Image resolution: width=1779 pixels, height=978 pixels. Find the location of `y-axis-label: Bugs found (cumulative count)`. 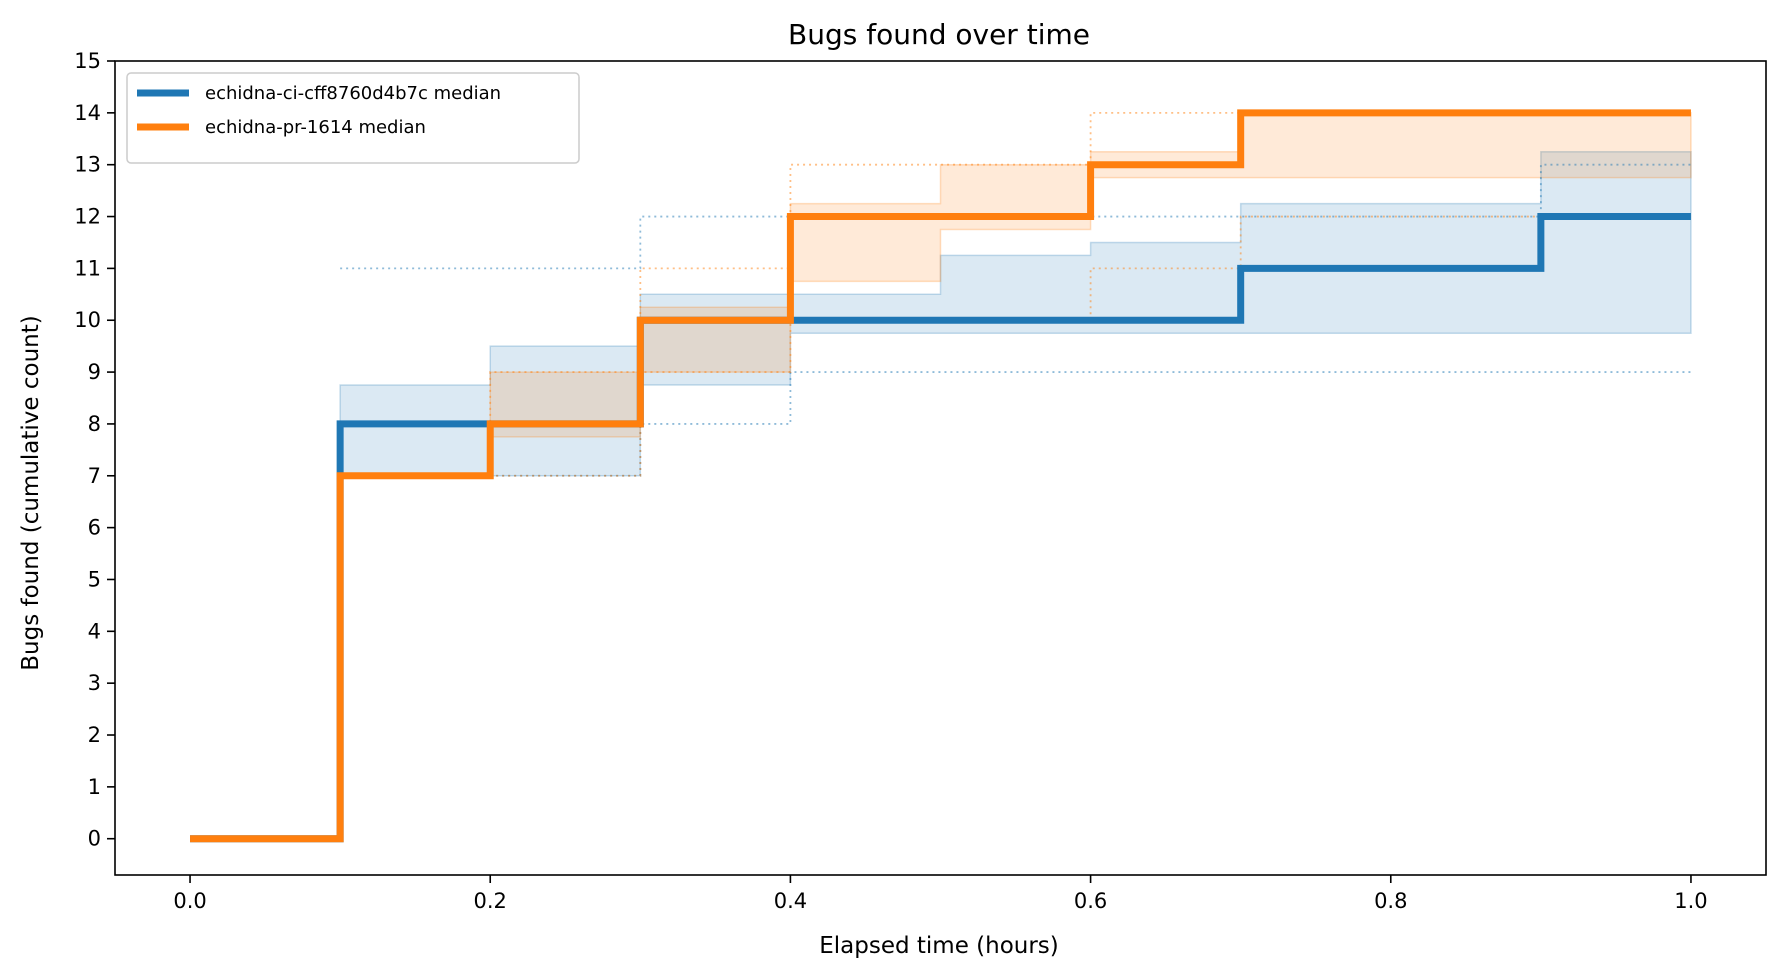

y-axis-label: Bugs found (cumulative count) is located at coordinates (31, 493).